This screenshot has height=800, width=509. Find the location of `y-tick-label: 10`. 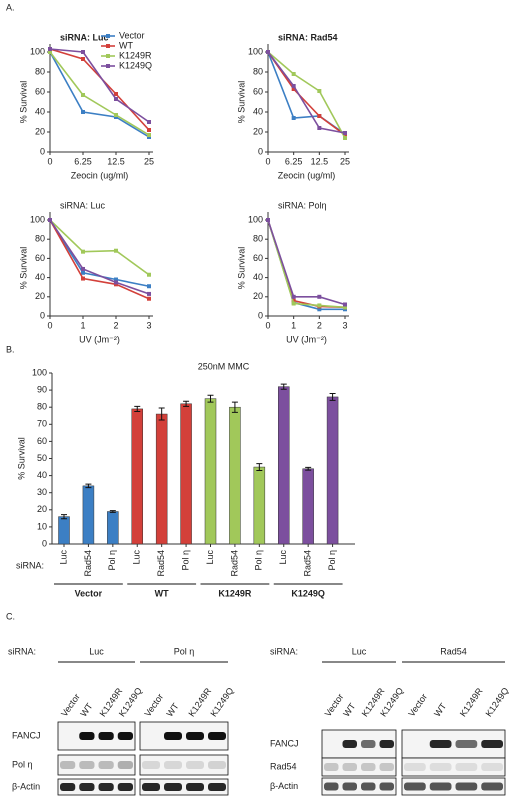

y-tick-label: 10 is located at coordinates (42, 526).